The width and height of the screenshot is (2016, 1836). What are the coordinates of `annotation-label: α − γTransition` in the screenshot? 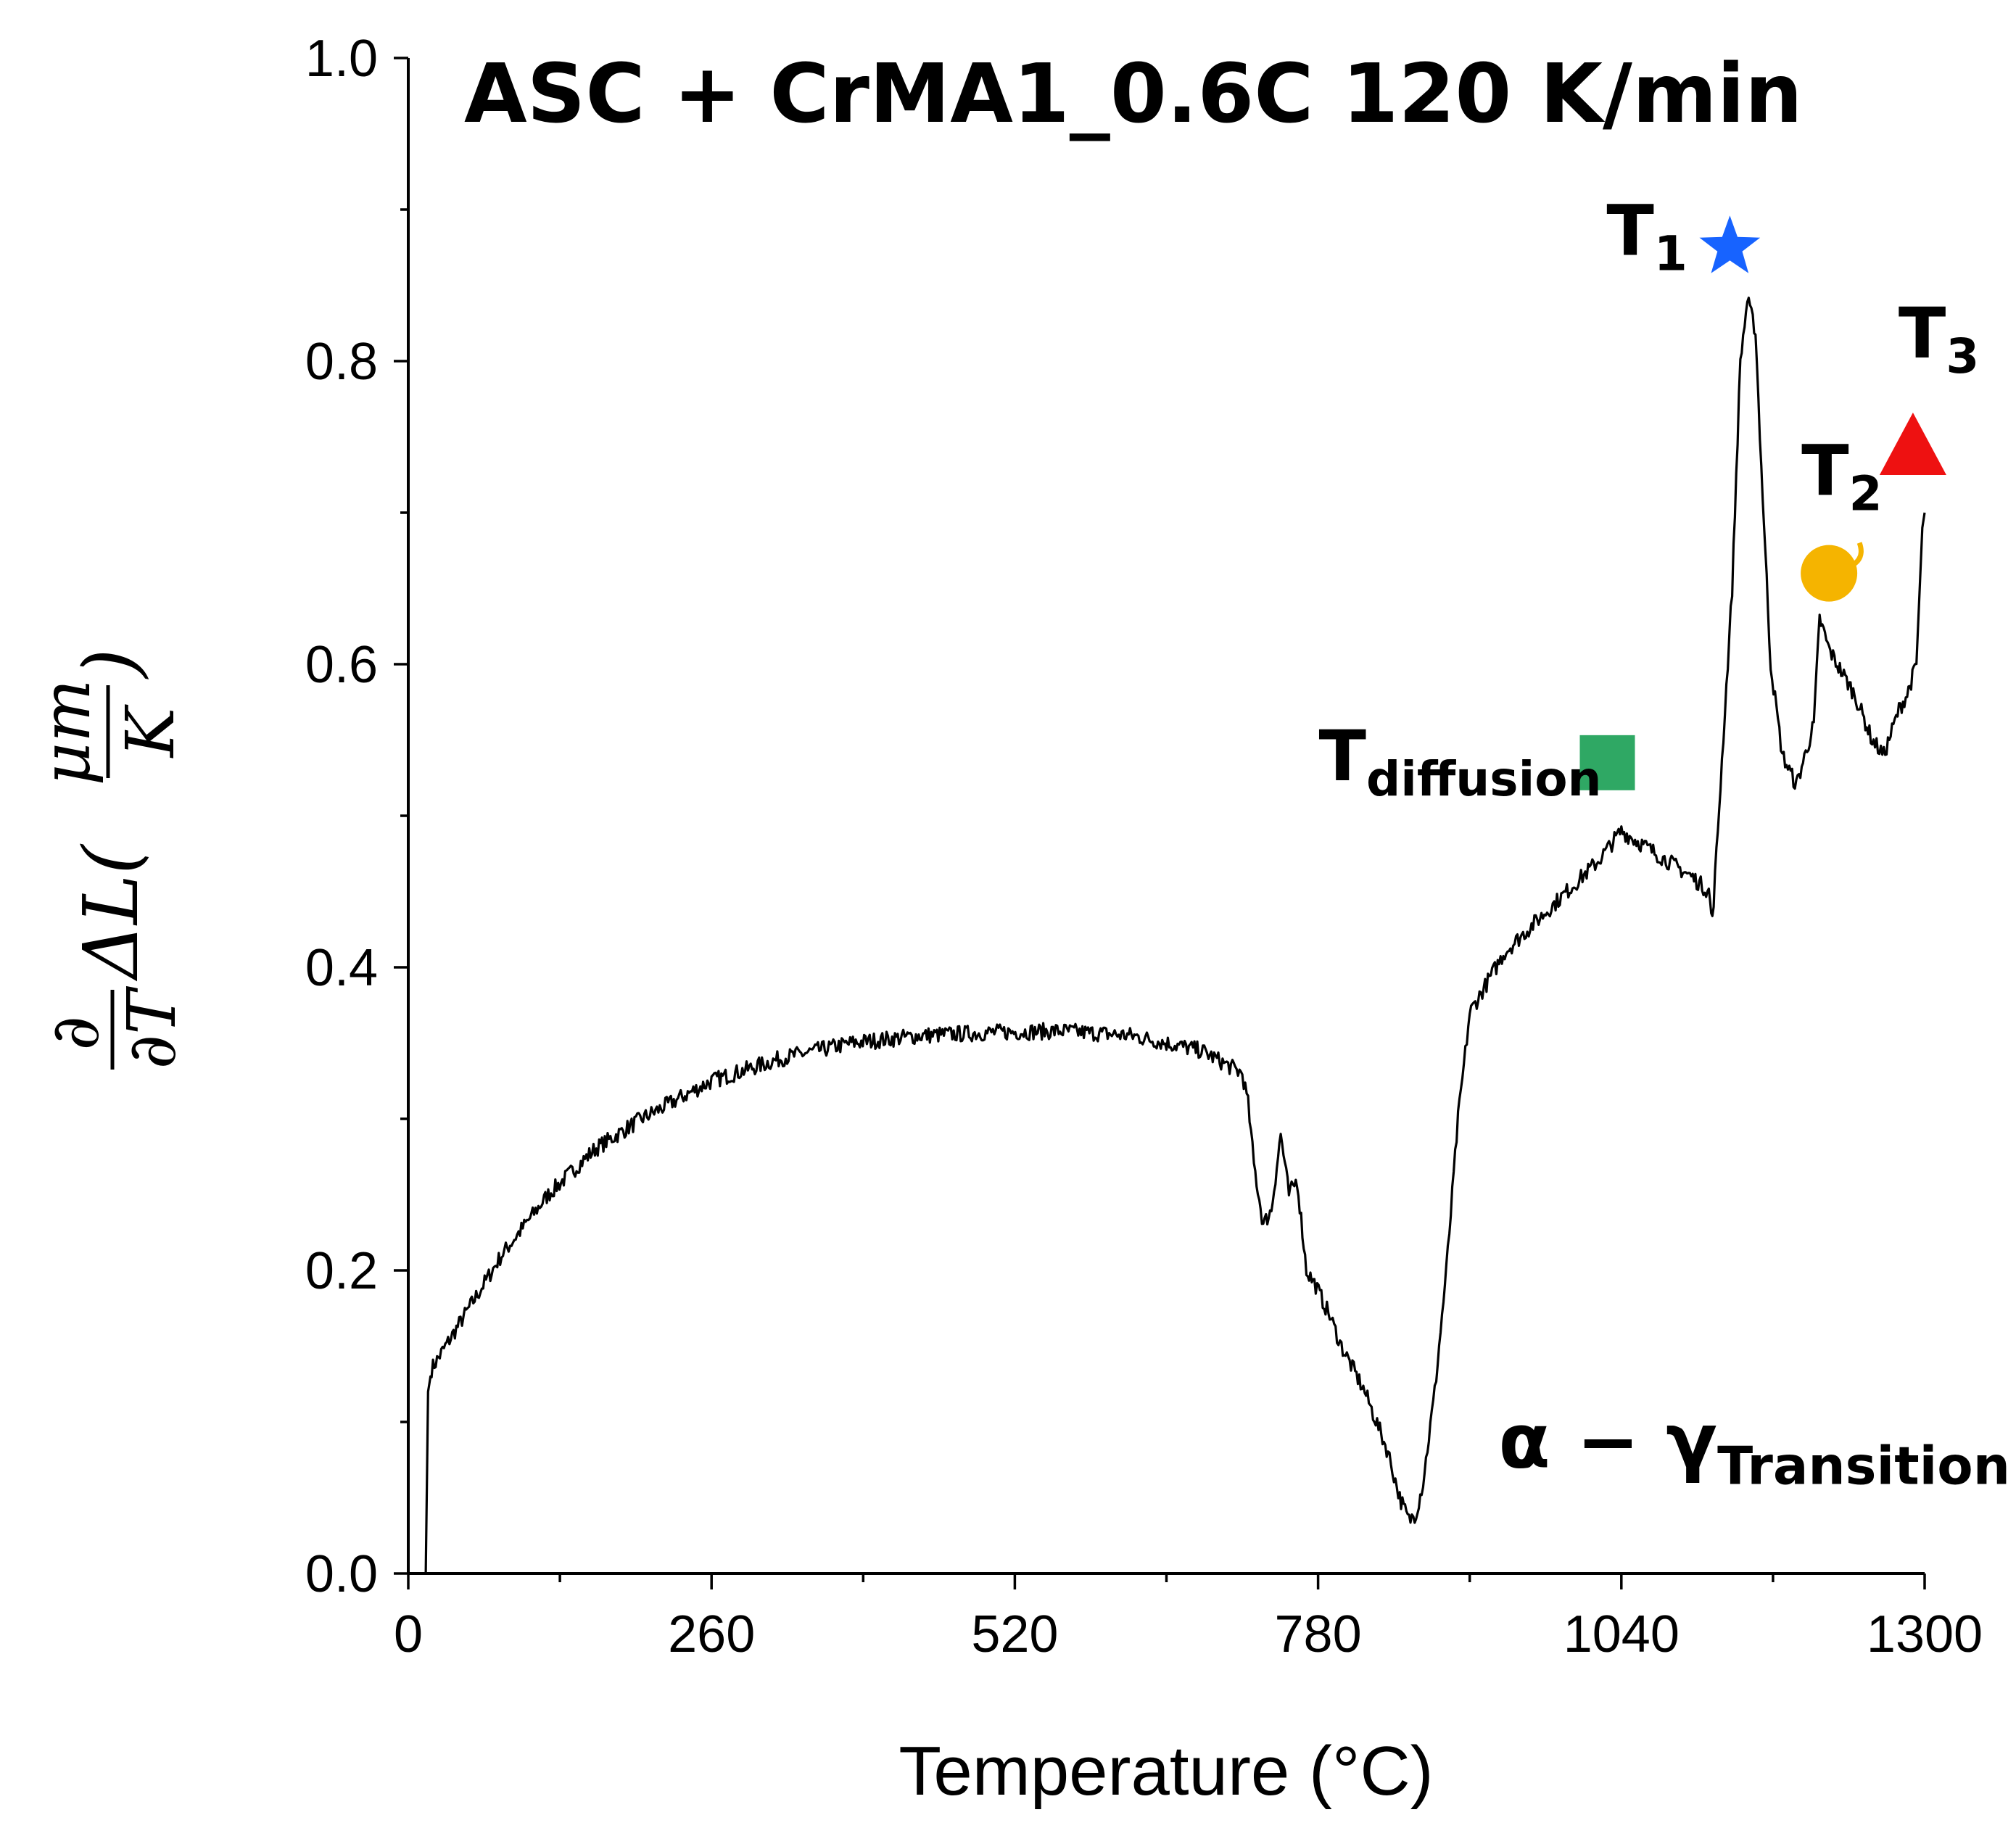 It's located at (1754, 1447).